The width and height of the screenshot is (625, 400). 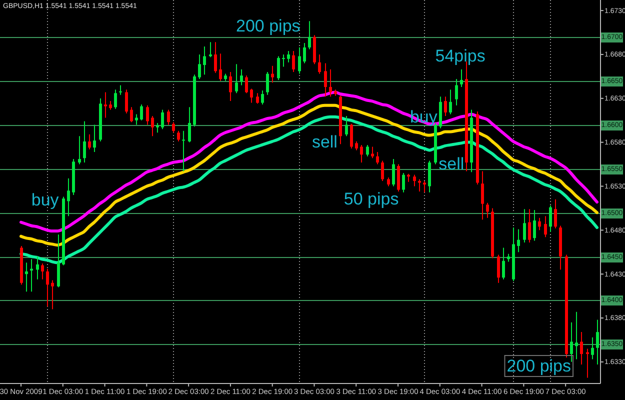 I want to click on annotation: 50 pips, so click(x=371, y=199).